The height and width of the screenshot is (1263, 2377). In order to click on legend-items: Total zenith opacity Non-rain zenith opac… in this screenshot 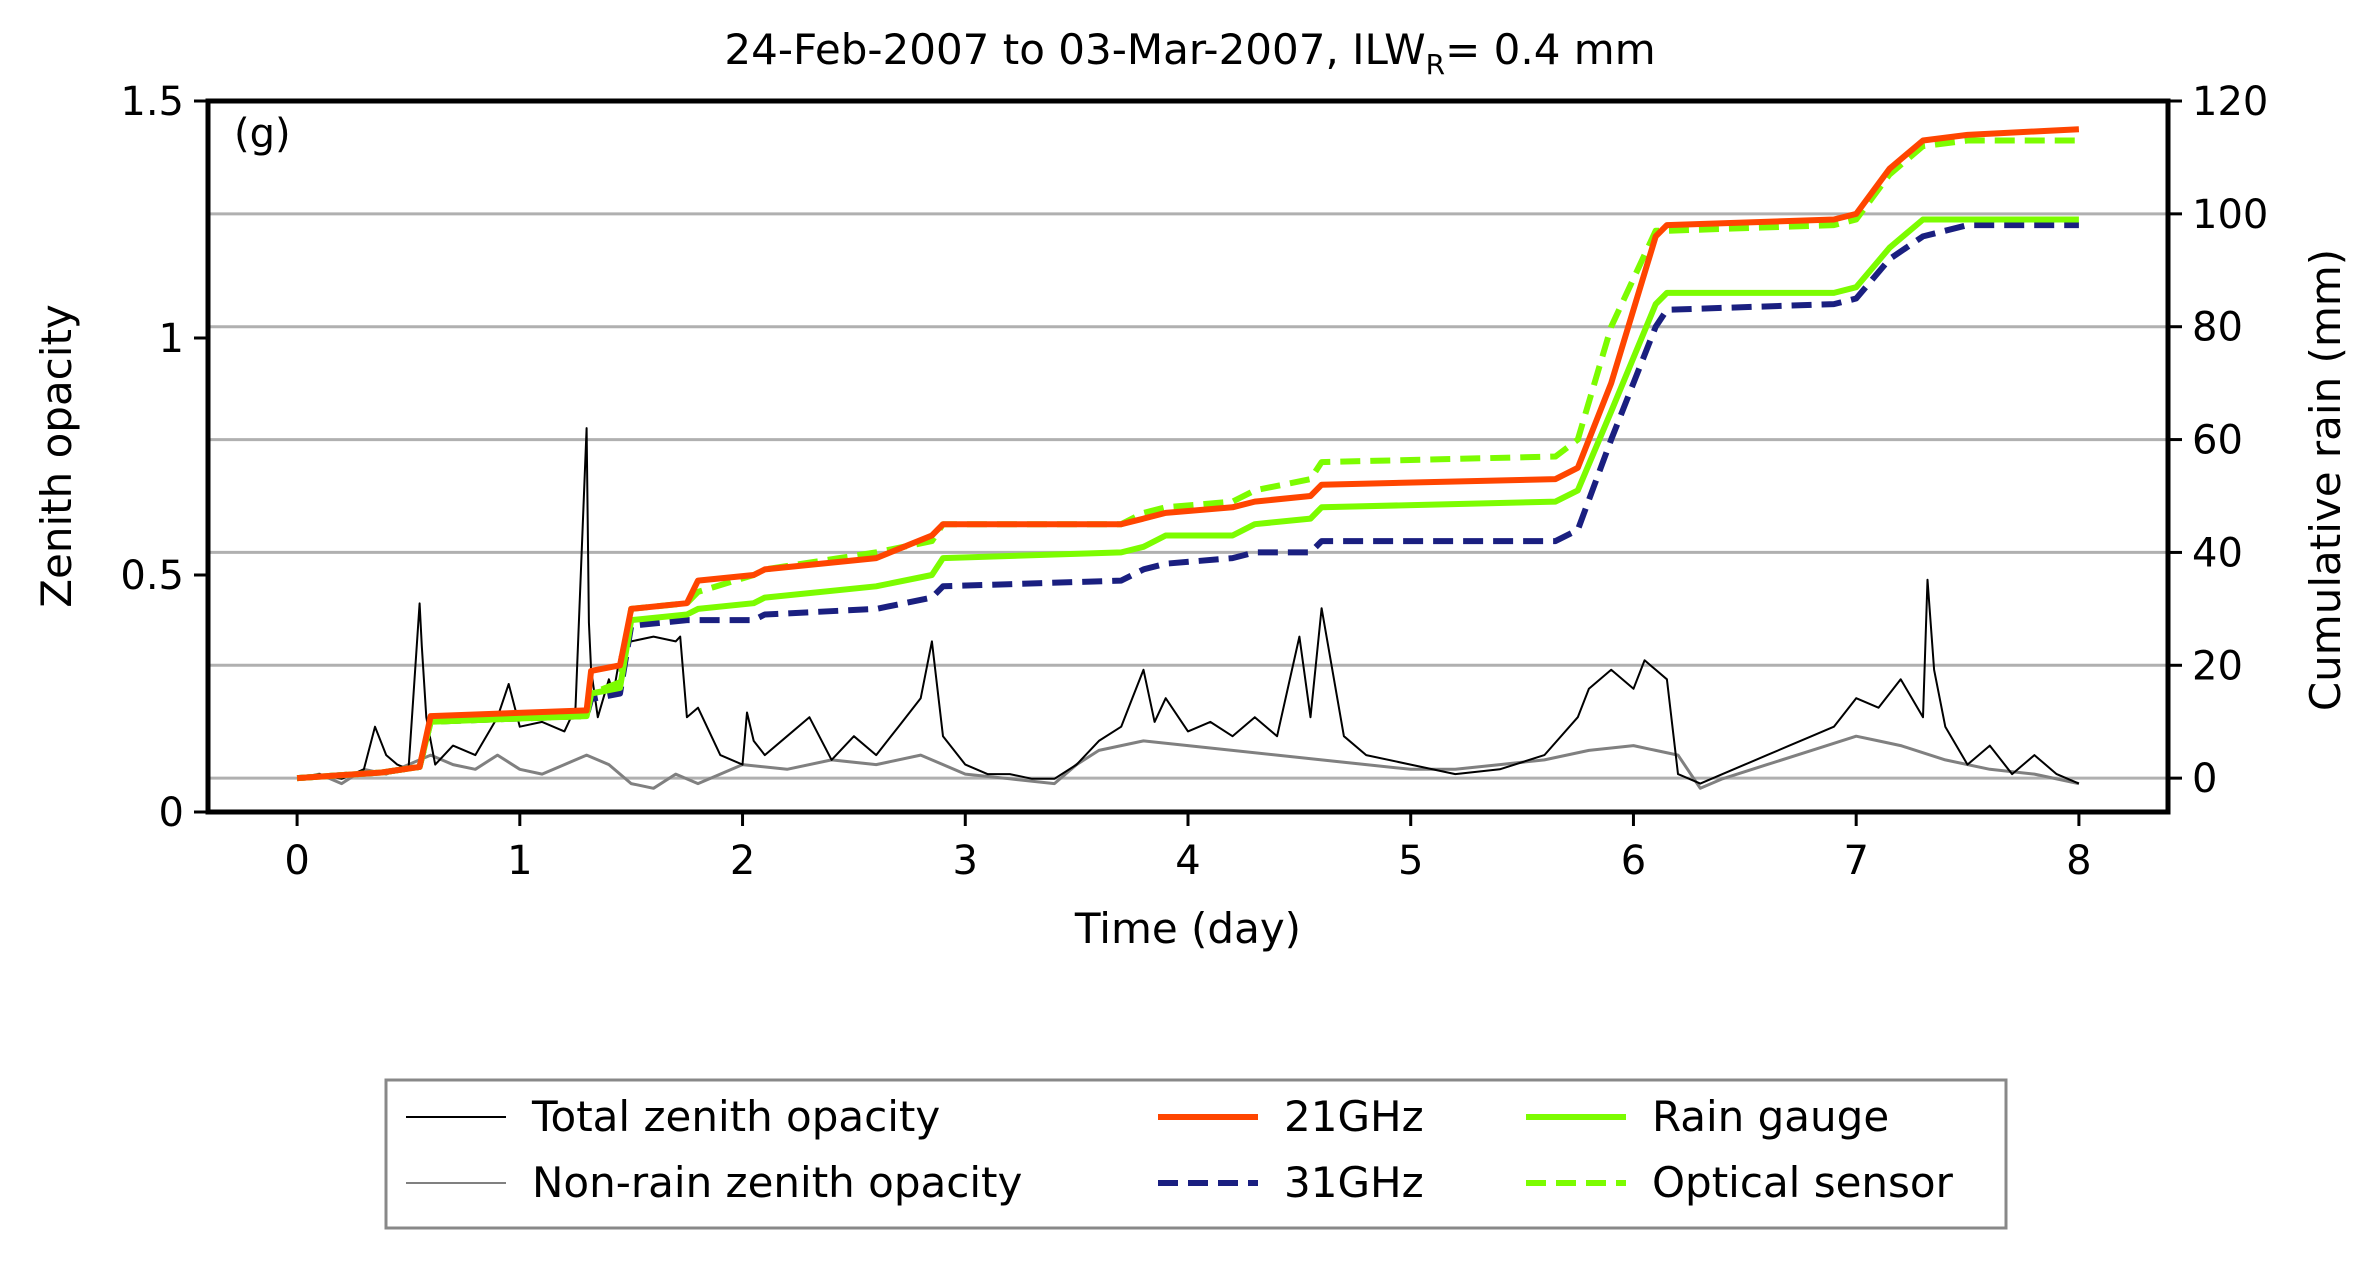, I will do `click(1180, 1149)`.